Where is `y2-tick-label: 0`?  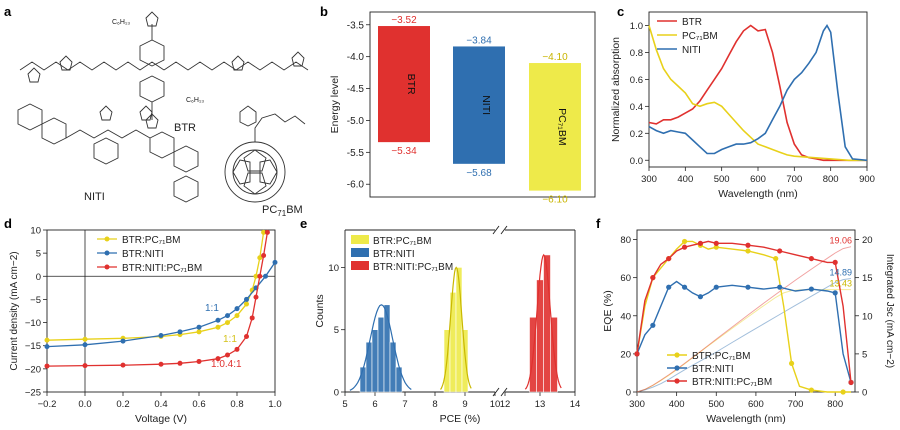 y2-tick-label: 0 is located at coordinates (864, 393).